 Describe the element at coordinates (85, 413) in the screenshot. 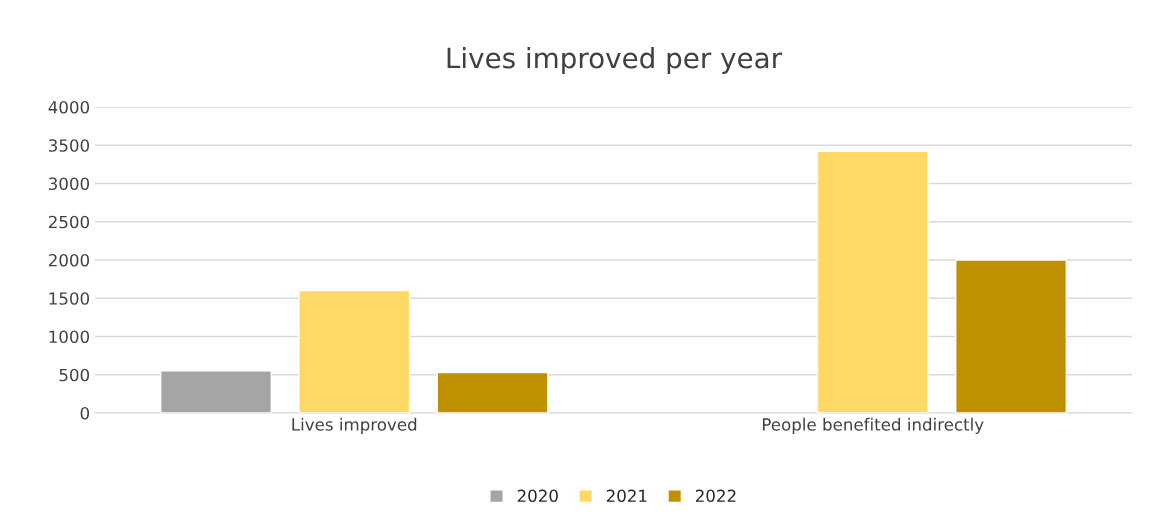

I see `y-tick-label: 0` at that location.